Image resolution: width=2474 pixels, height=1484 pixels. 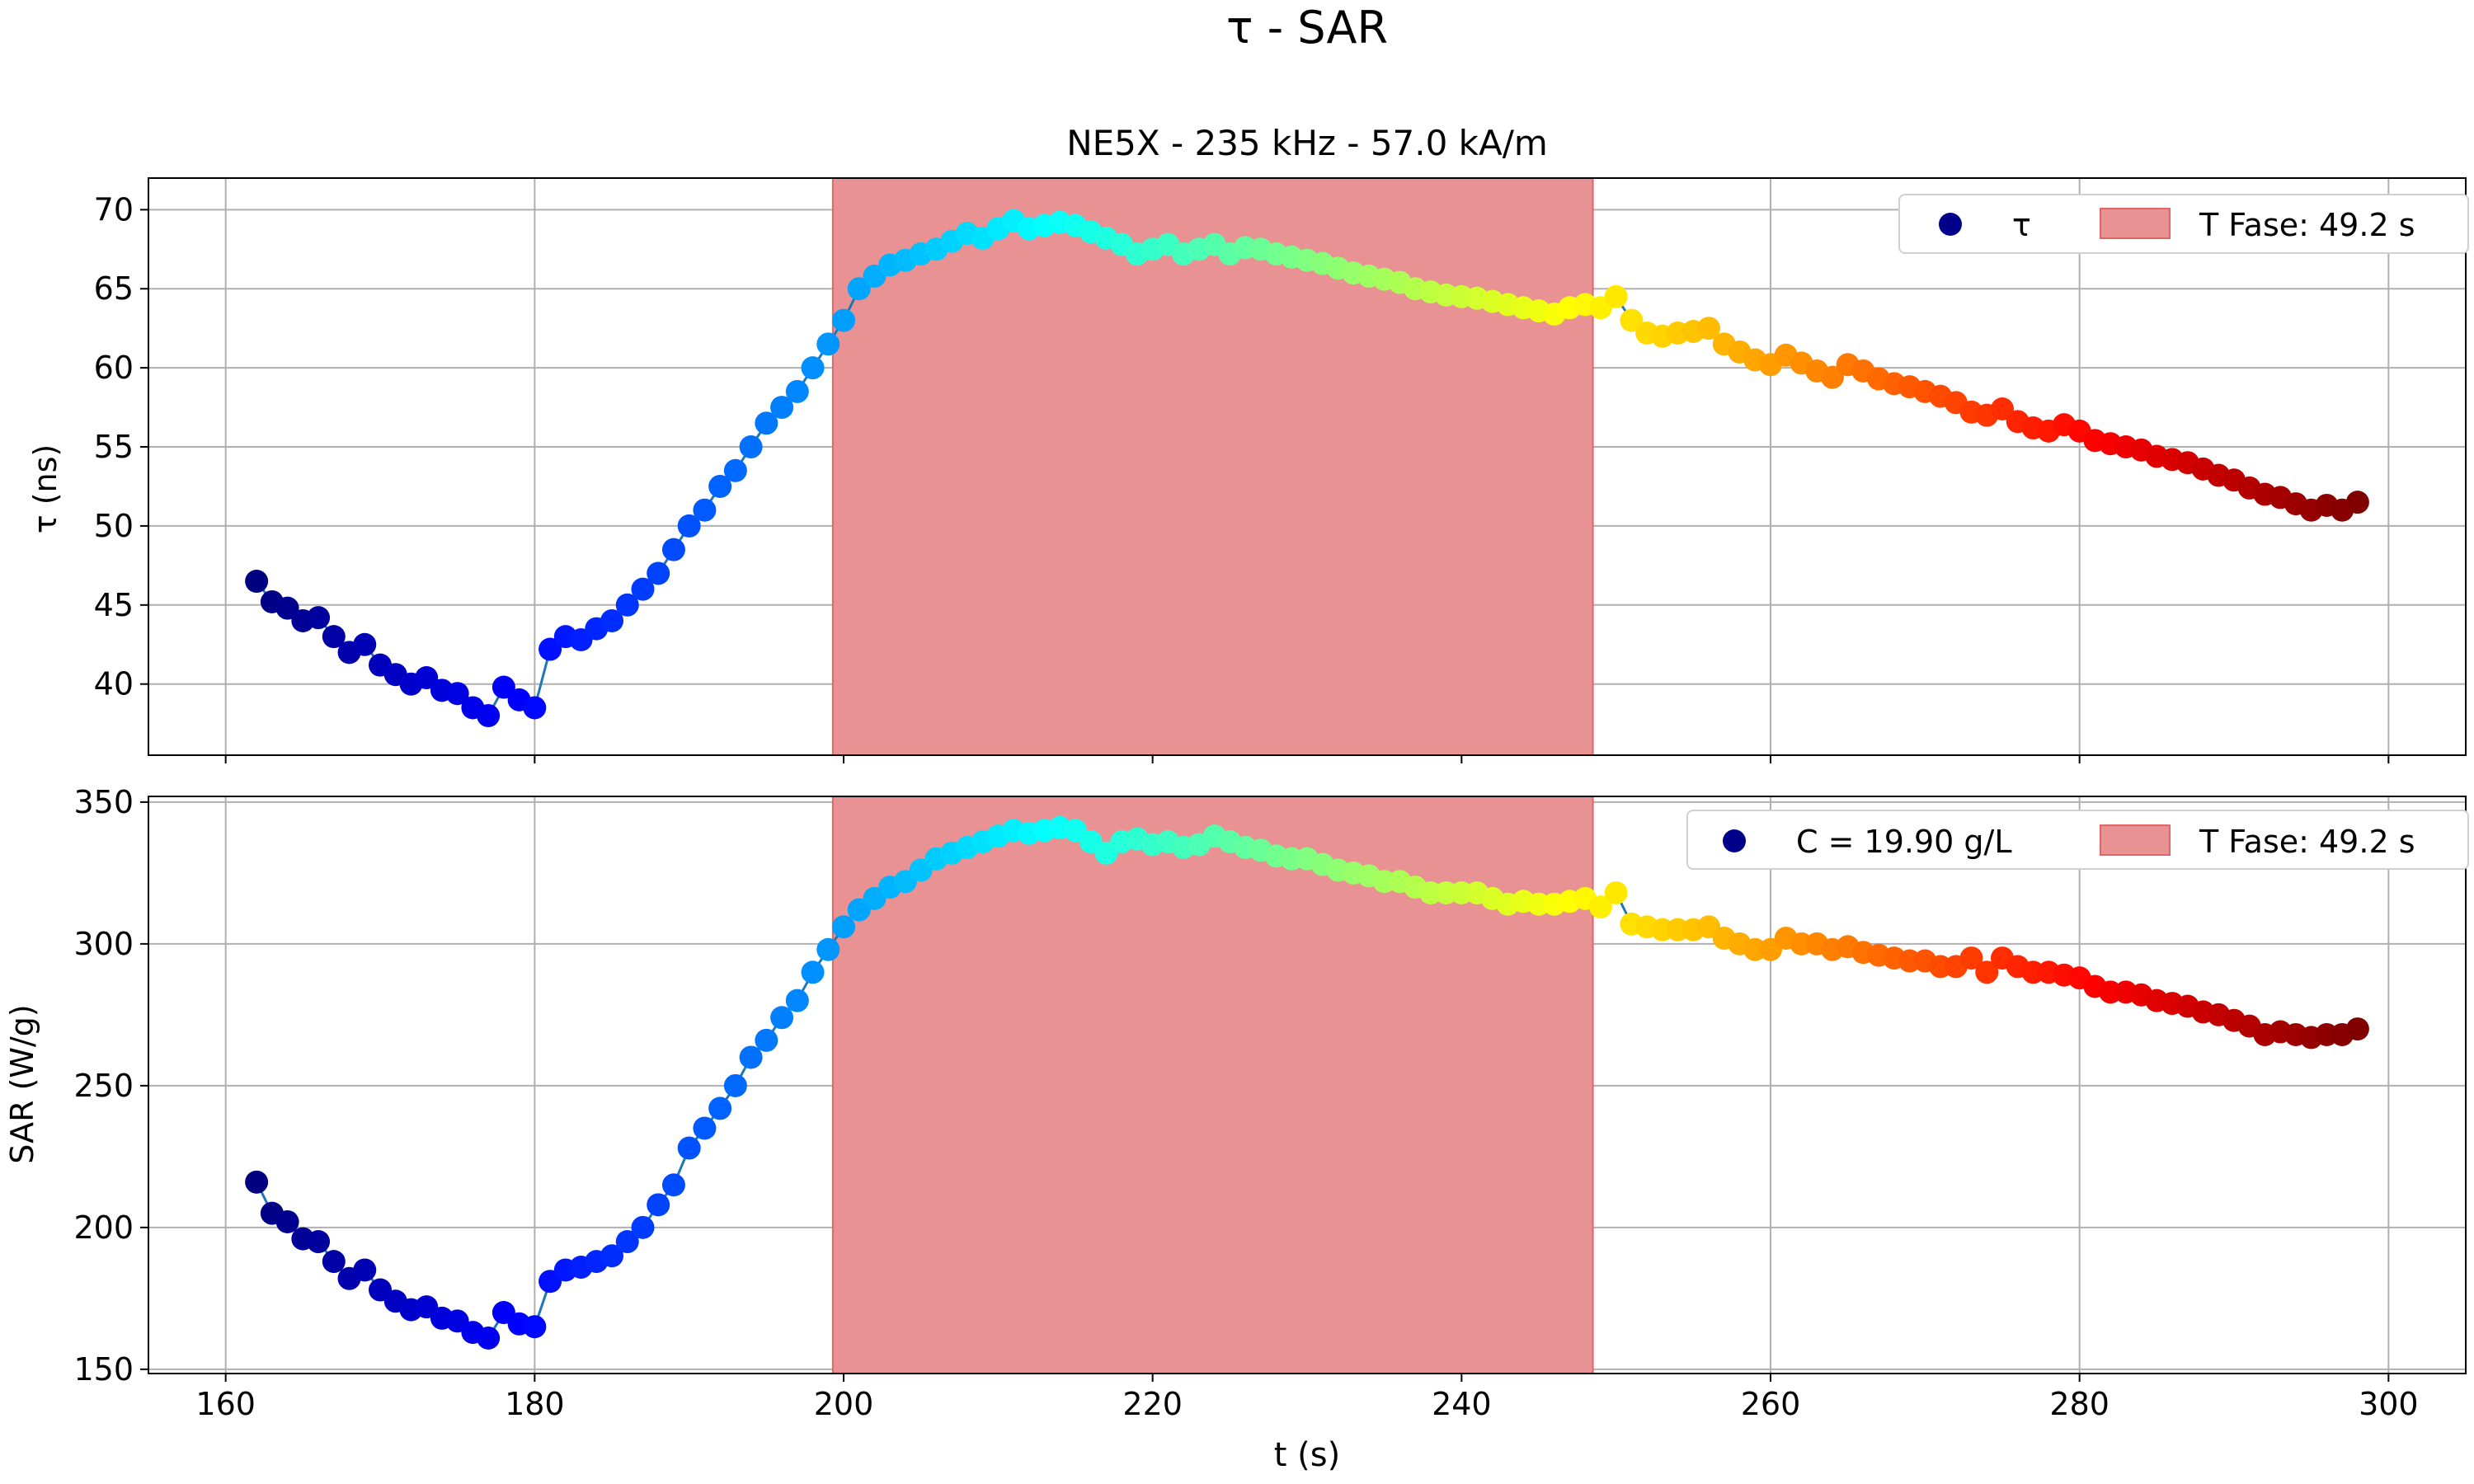 I want to click on sar-x-tick-label: 280, so click(x=2079, y=1404).